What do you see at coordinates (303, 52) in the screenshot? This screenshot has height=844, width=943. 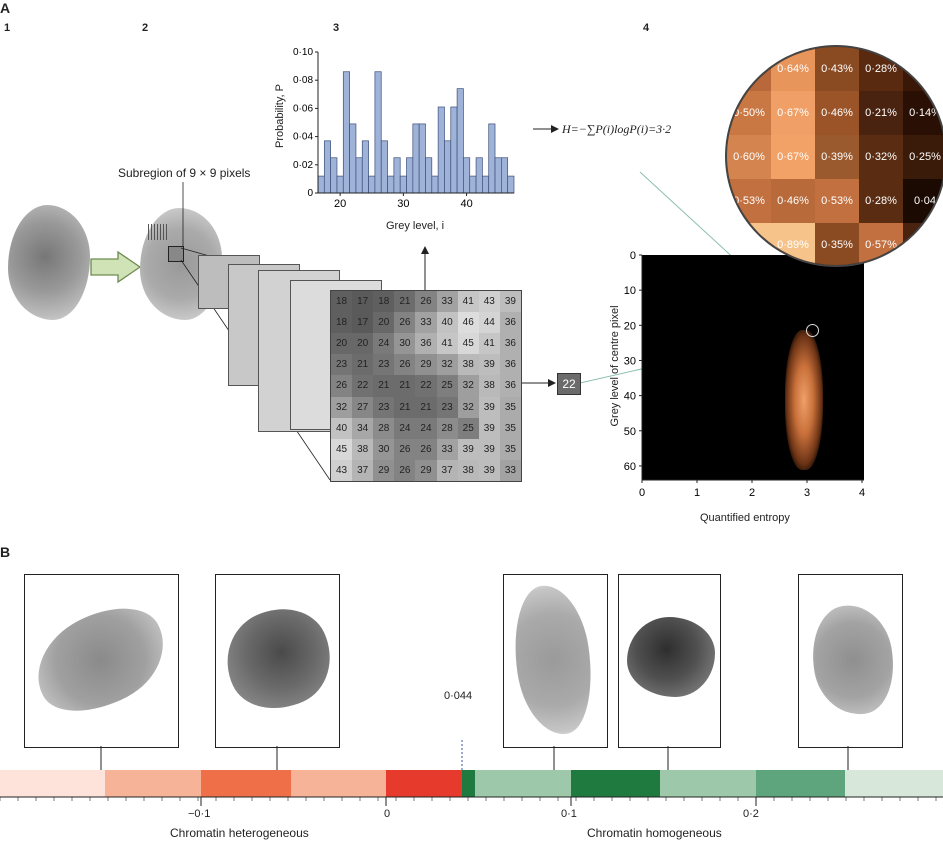 I see `hist-ytick-label: 0·10` at bounding box center [303, 52].